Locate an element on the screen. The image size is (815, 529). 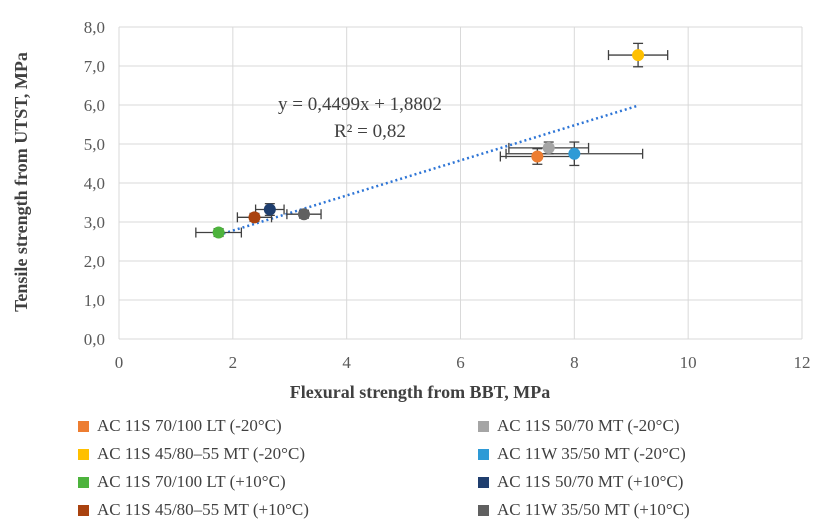
y-tick-label: 4,0 is located at coordinates (94, 183).